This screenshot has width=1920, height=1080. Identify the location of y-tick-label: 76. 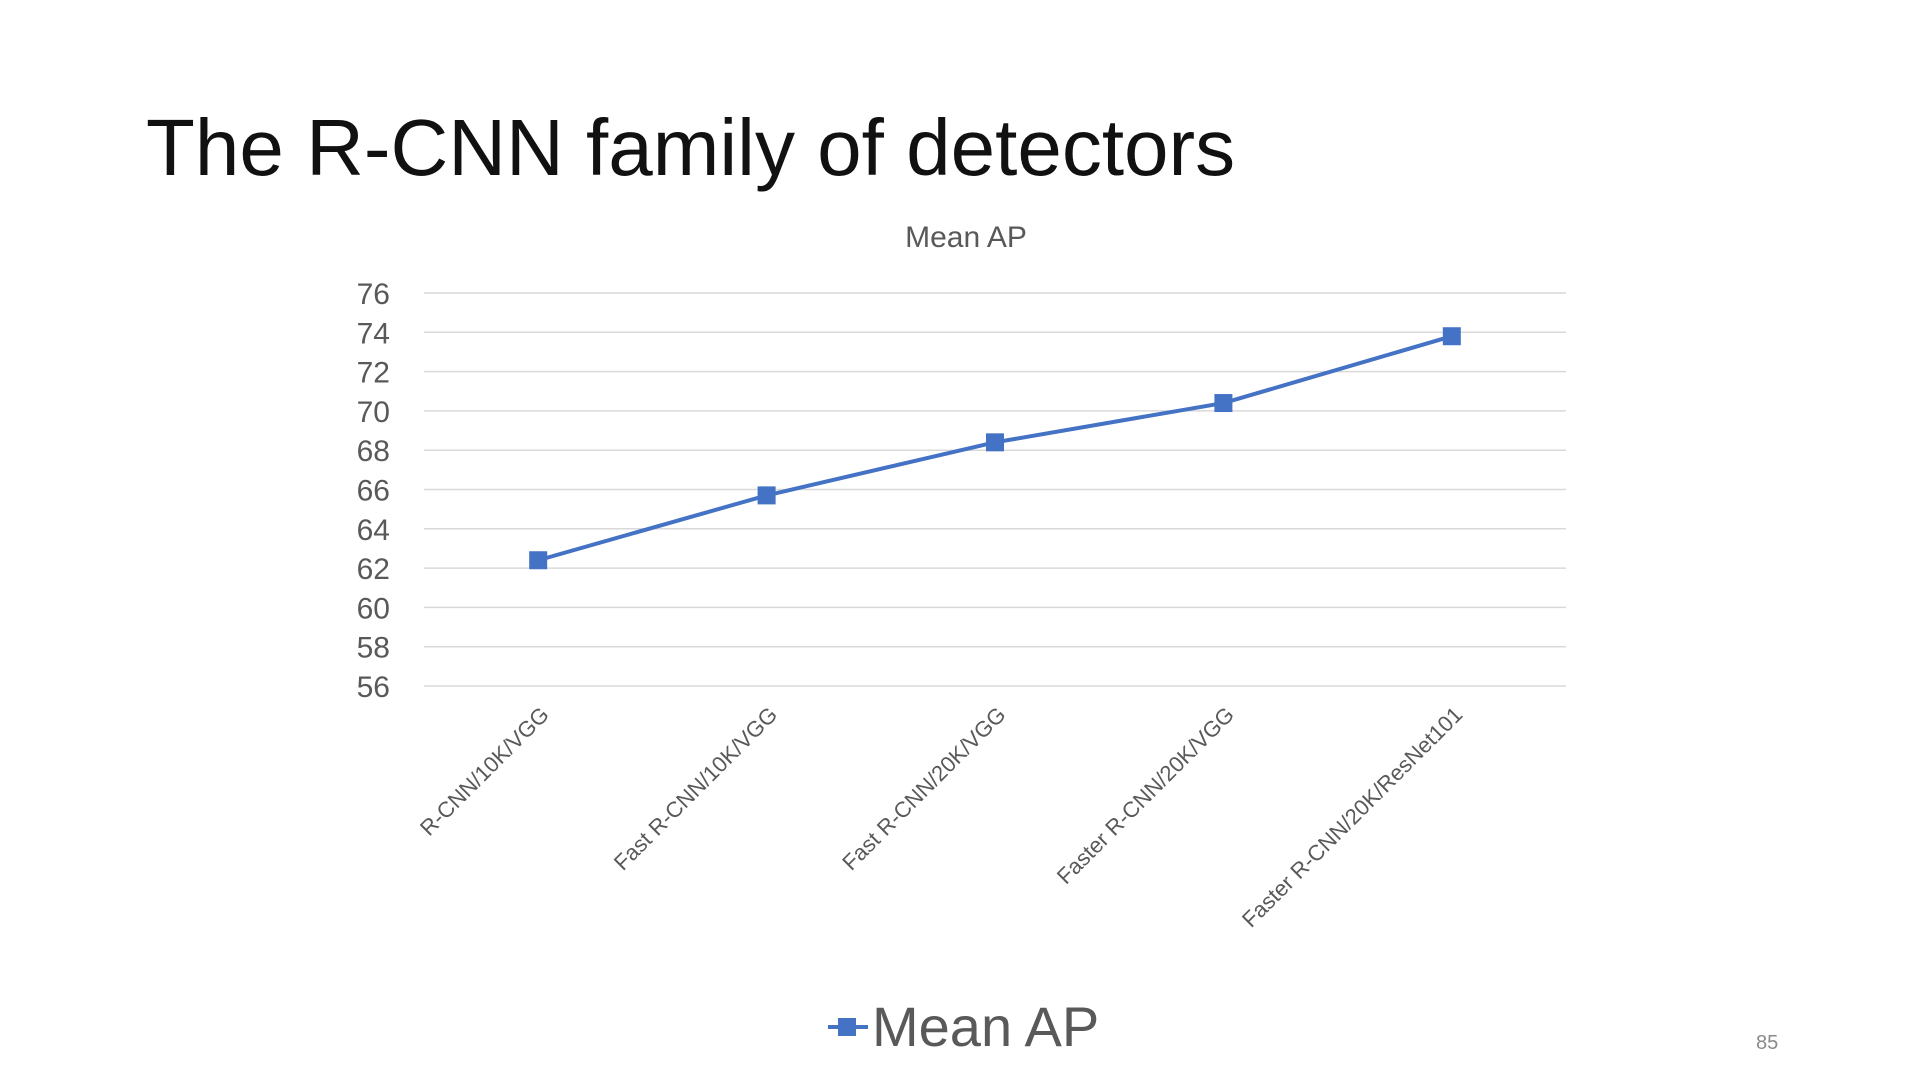
(373, 294).